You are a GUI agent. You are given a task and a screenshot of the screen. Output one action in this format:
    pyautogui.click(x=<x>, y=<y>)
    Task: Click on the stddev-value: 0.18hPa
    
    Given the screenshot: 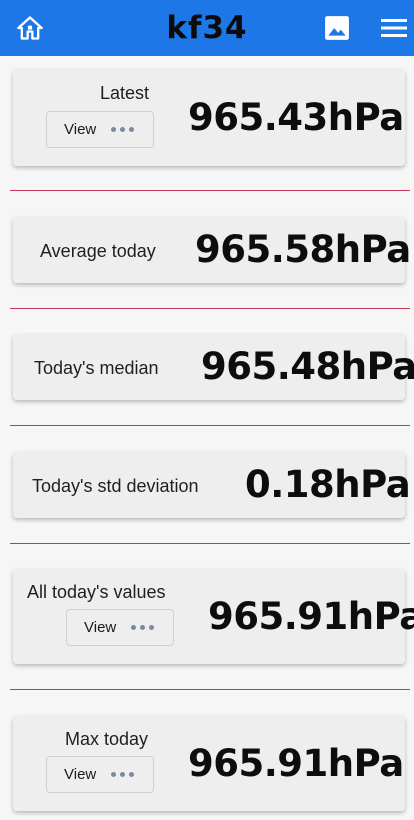 What is the action you would take?
    pyautogui.click(x=328, y=484)
    